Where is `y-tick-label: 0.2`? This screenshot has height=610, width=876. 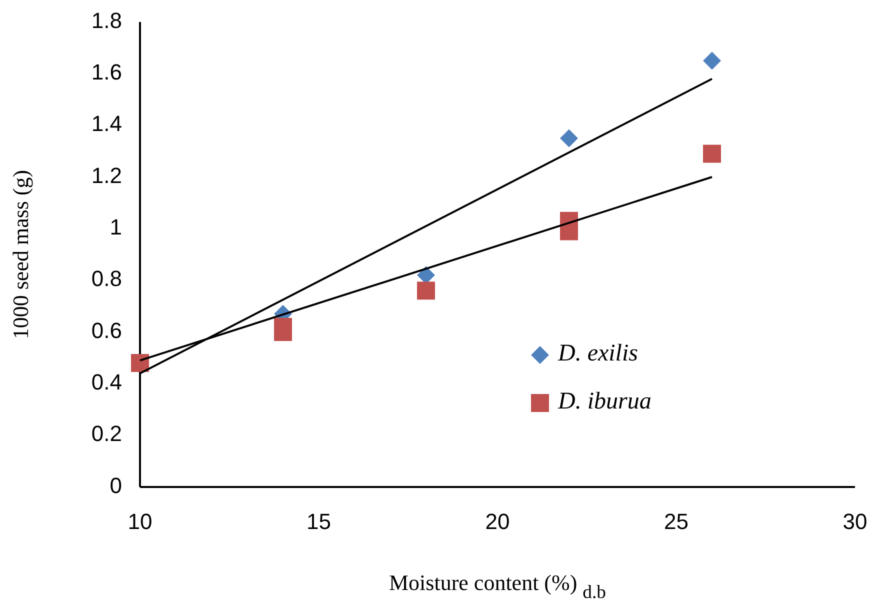
y-tick-label: 0.2 is located at coordinates (106, 433).